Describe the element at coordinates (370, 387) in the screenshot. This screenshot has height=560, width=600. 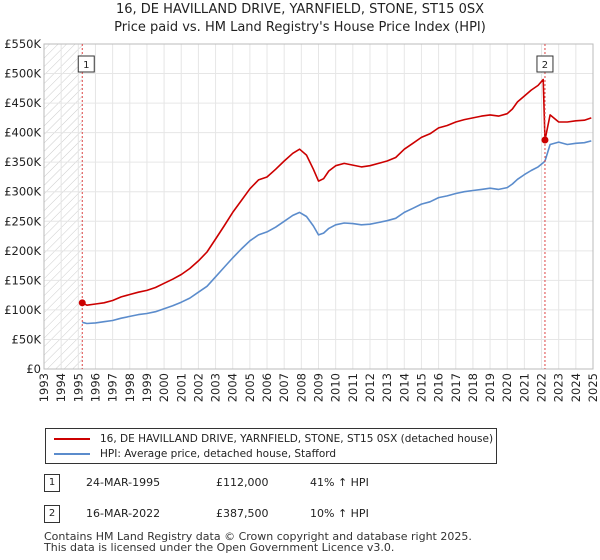
I see `x-tick-label: 2012` at that location.